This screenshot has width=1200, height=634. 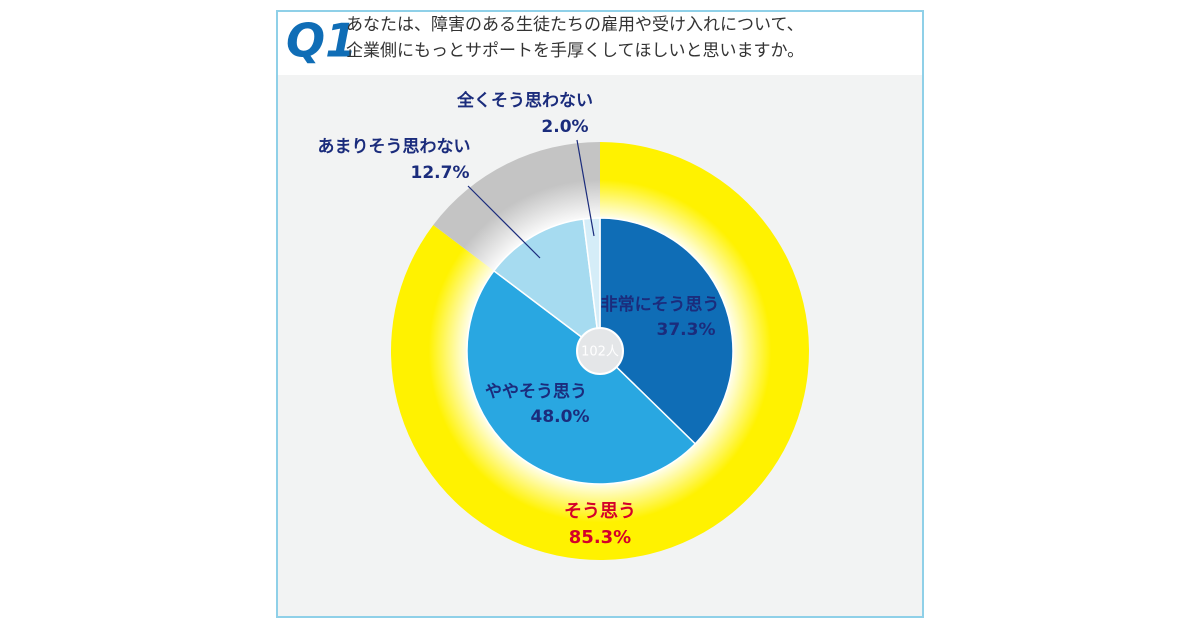 What do you see at coordinates (536, 392) in the screenshot?
I see `category-label: ややそう思う` at bounding box center [536, 392].